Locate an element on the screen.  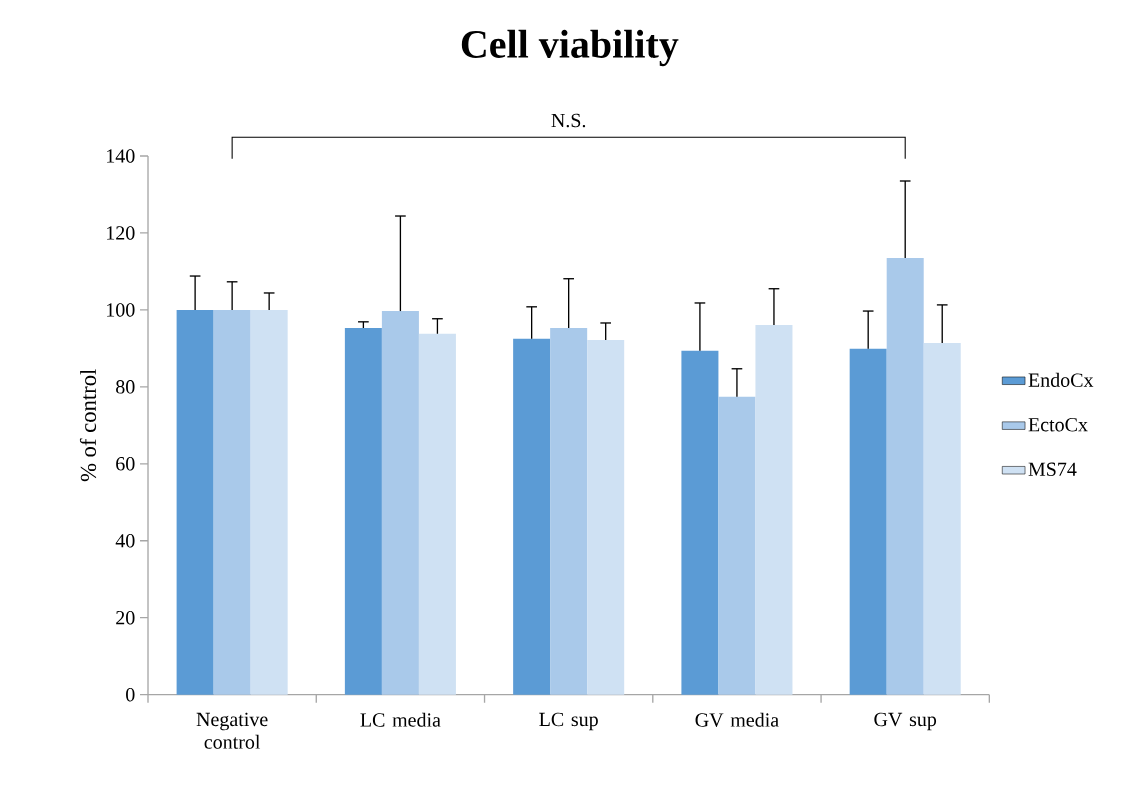
x-tick-label: LC media is located at coordinates (400, 719).